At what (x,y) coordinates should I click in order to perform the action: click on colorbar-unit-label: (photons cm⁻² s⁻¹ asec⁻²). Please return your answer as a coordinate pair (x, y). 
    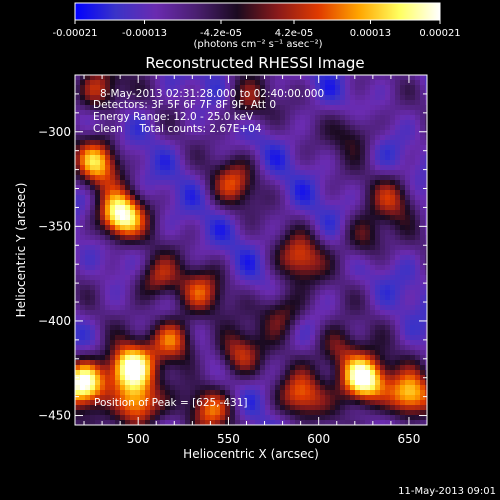
    Looking at the image, I should click on (257, 44).